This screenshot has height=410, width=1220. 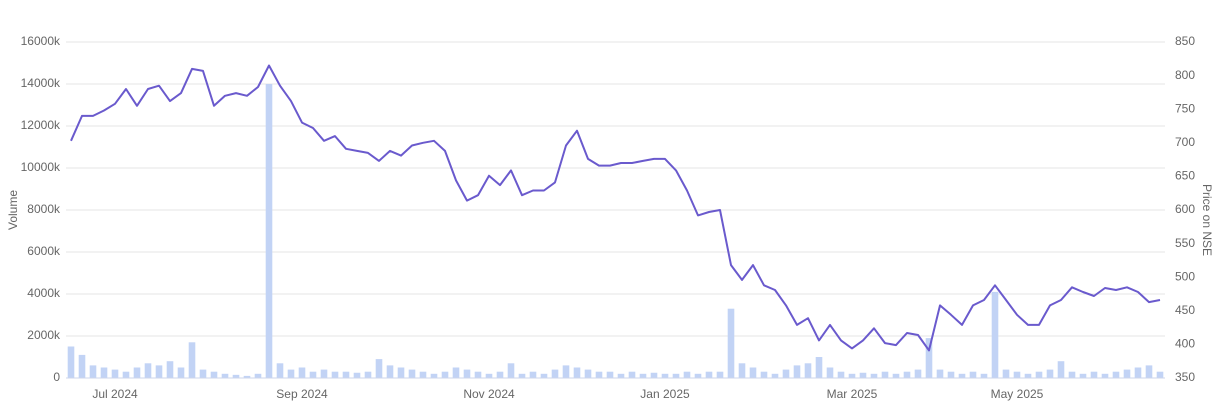 What do you see at coordinates (1185, 344) in the screenshot?
I see `y2-tick-label: 400` at bounding box center [1185, 344].